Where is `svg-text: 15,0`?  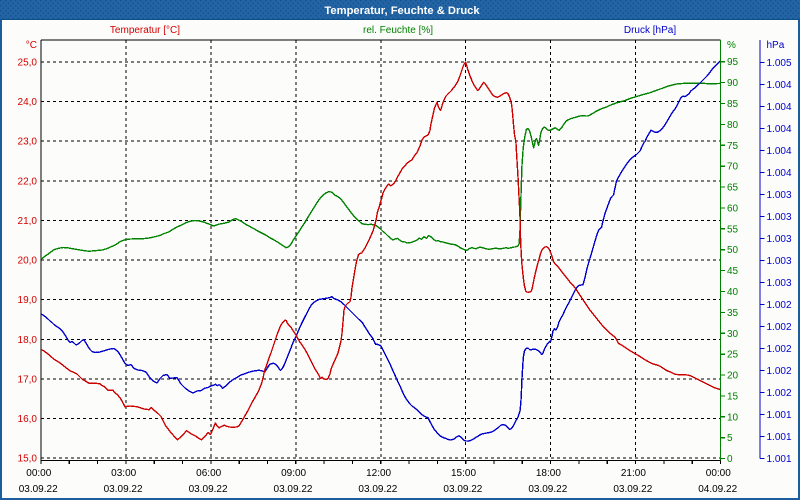 svg-text: 15,0 is located at coordinates (28, 459).